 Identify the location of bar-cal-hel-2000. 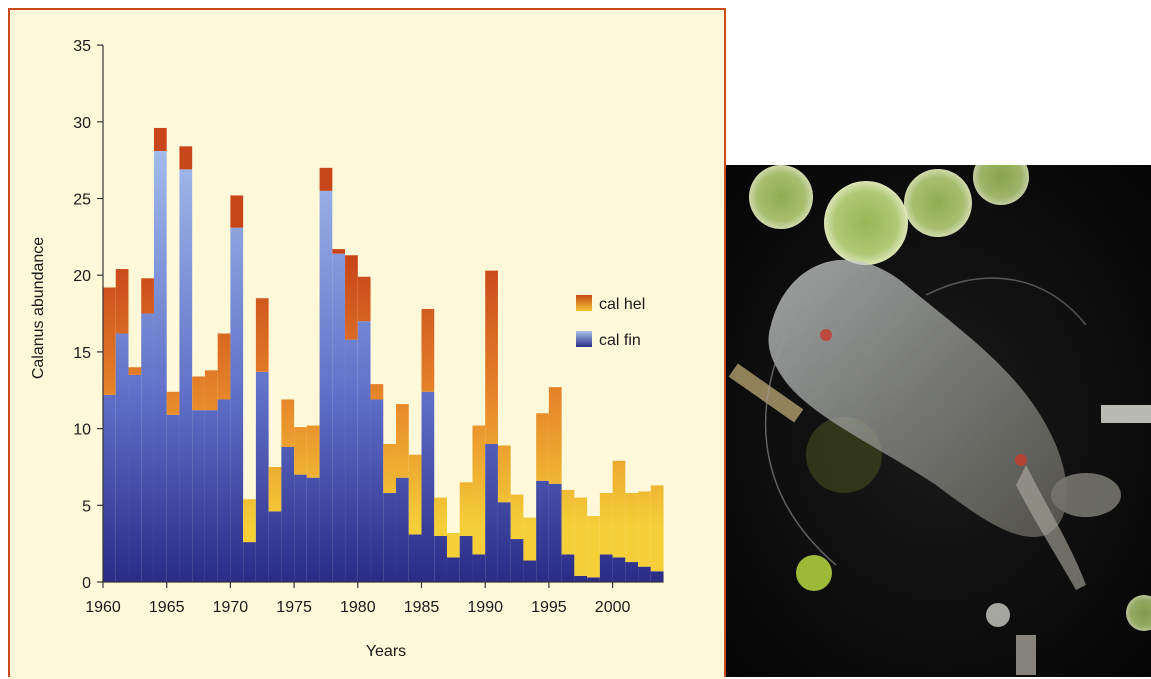
(619, 509).